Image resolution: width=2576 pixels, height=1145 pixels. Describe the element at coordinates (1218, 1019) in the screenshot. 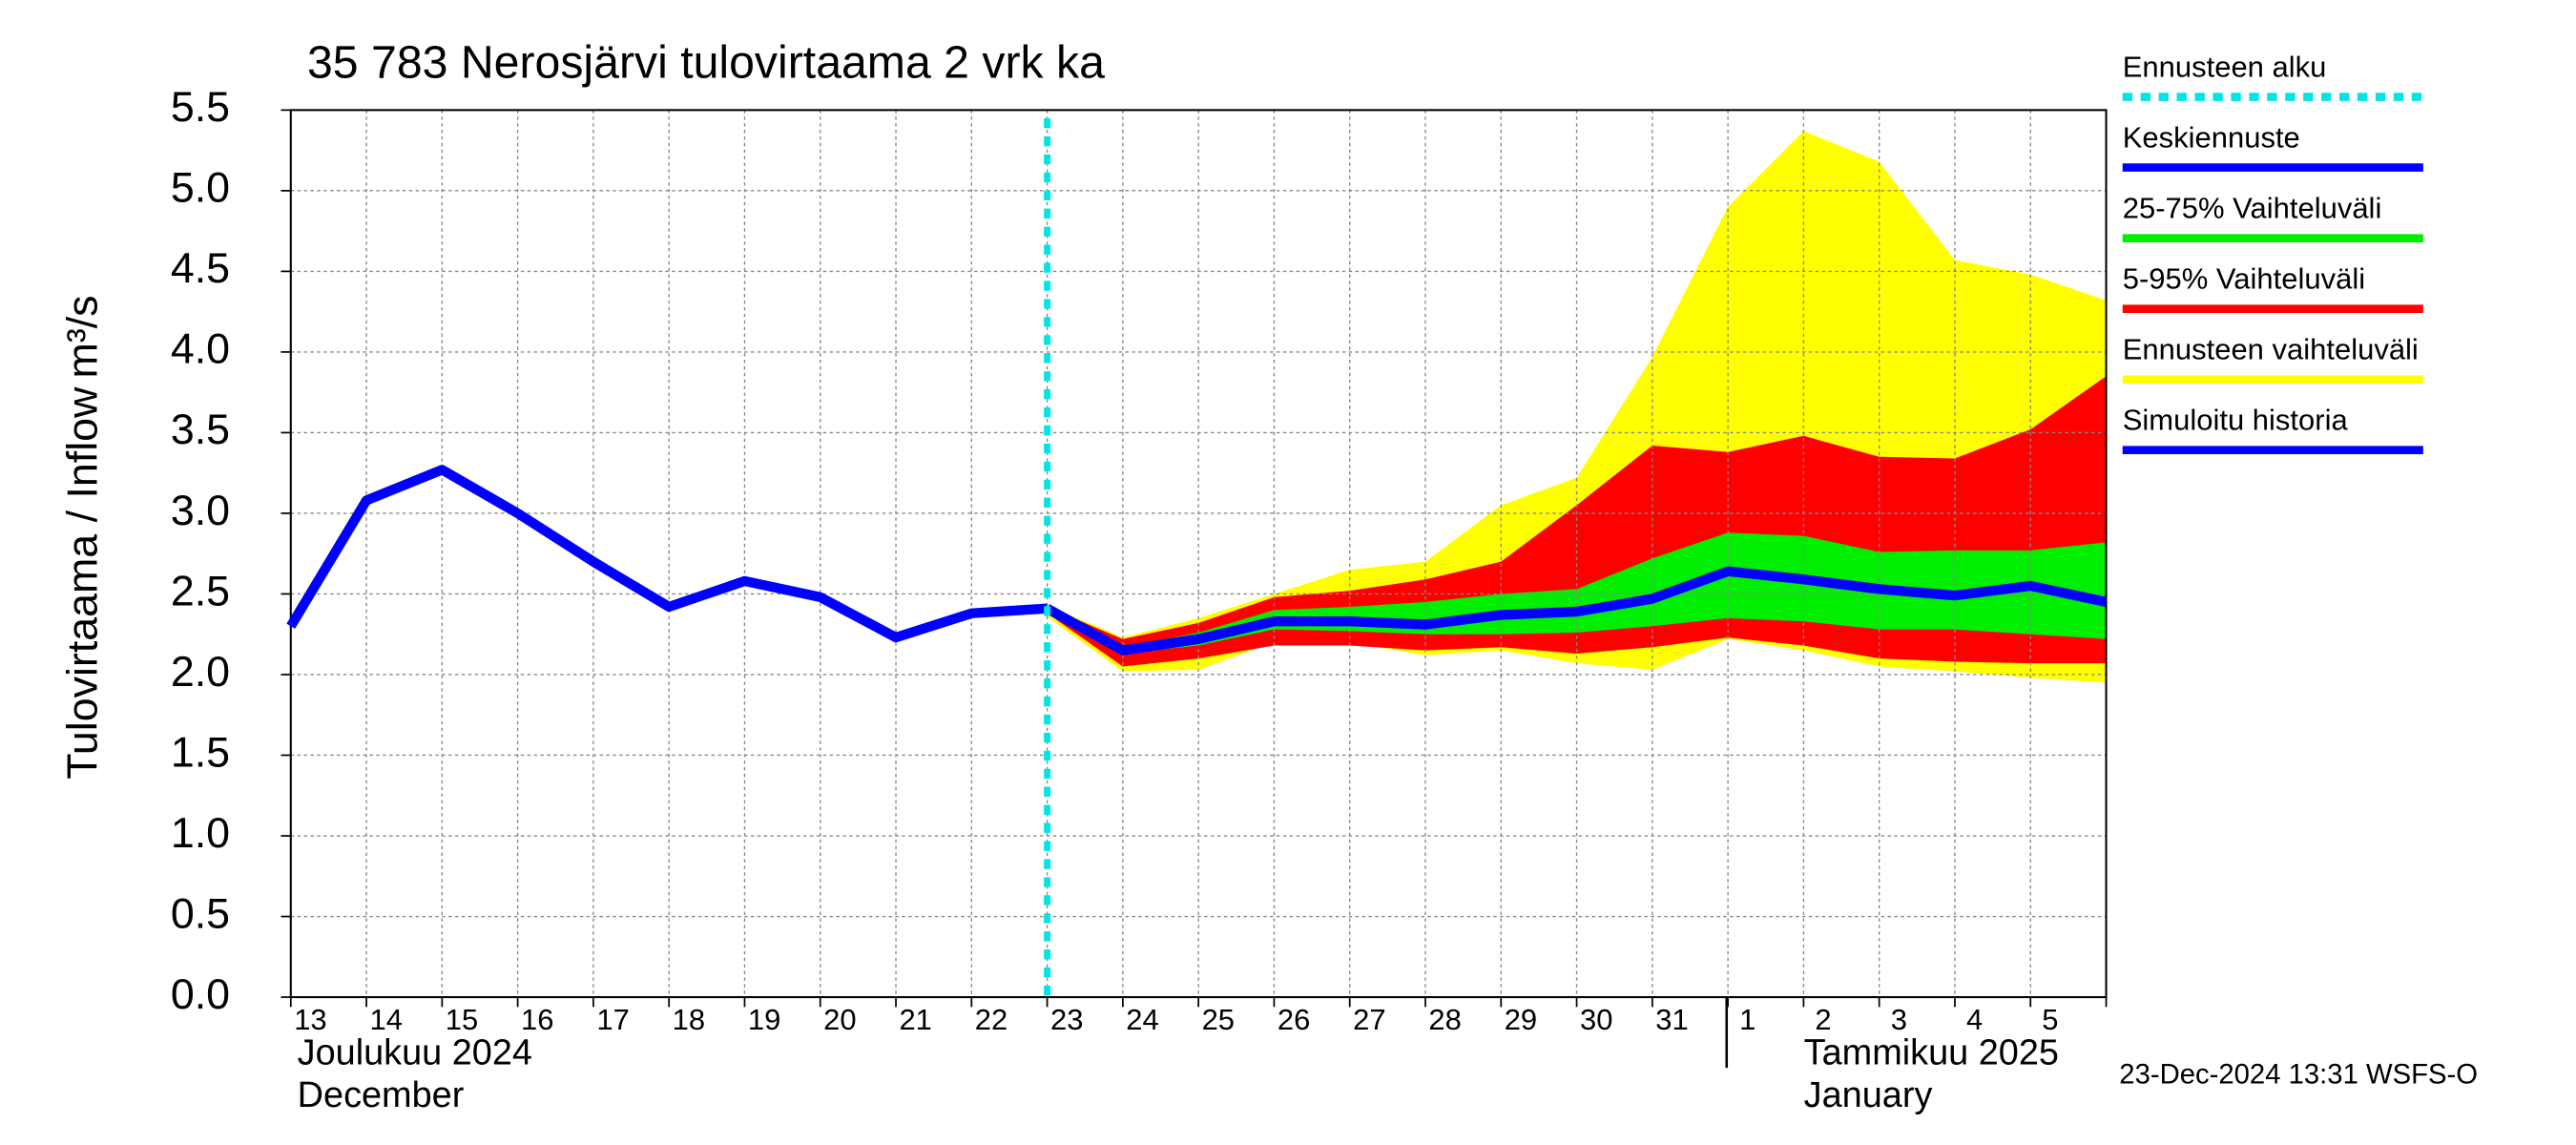

I see `x-tick-label: 25` at that location.